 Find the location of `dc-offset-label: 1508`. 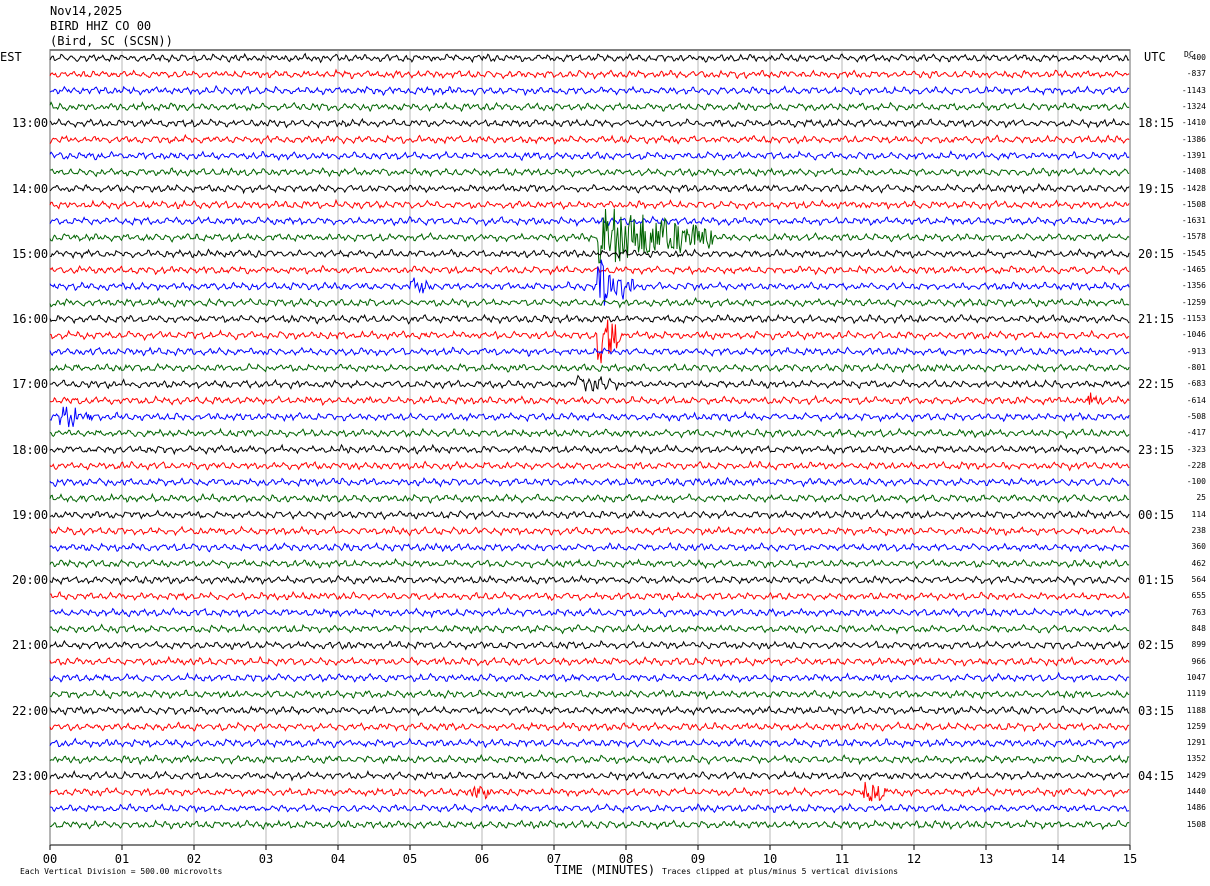

dc-offset-label: 1508 is located at coordinates (1196, 824).